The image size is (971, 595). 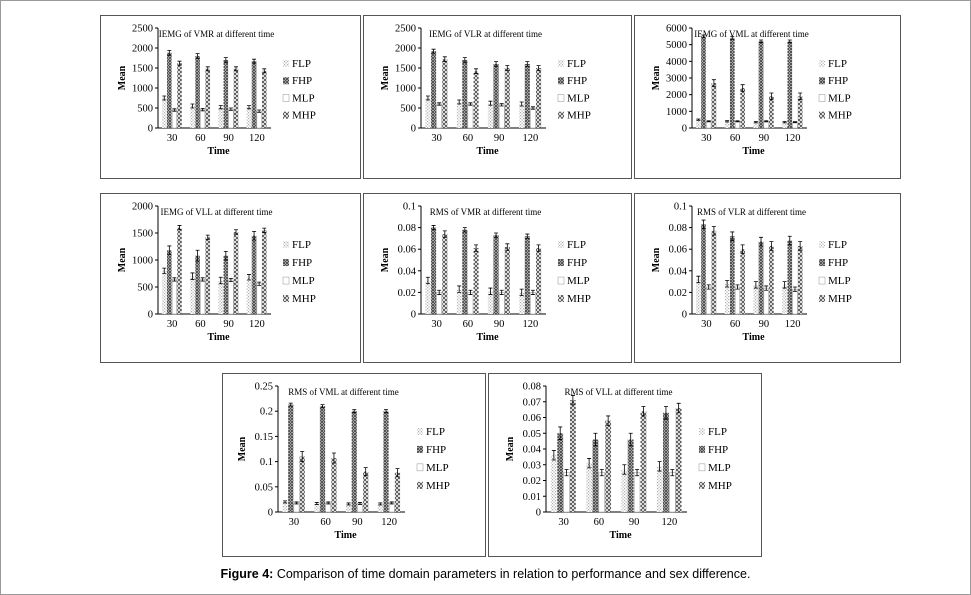 What do you see at coordinates (266, 412) in the screenshot?
I see `y-tick-label: 0.2` at bounding box center [266, 412].